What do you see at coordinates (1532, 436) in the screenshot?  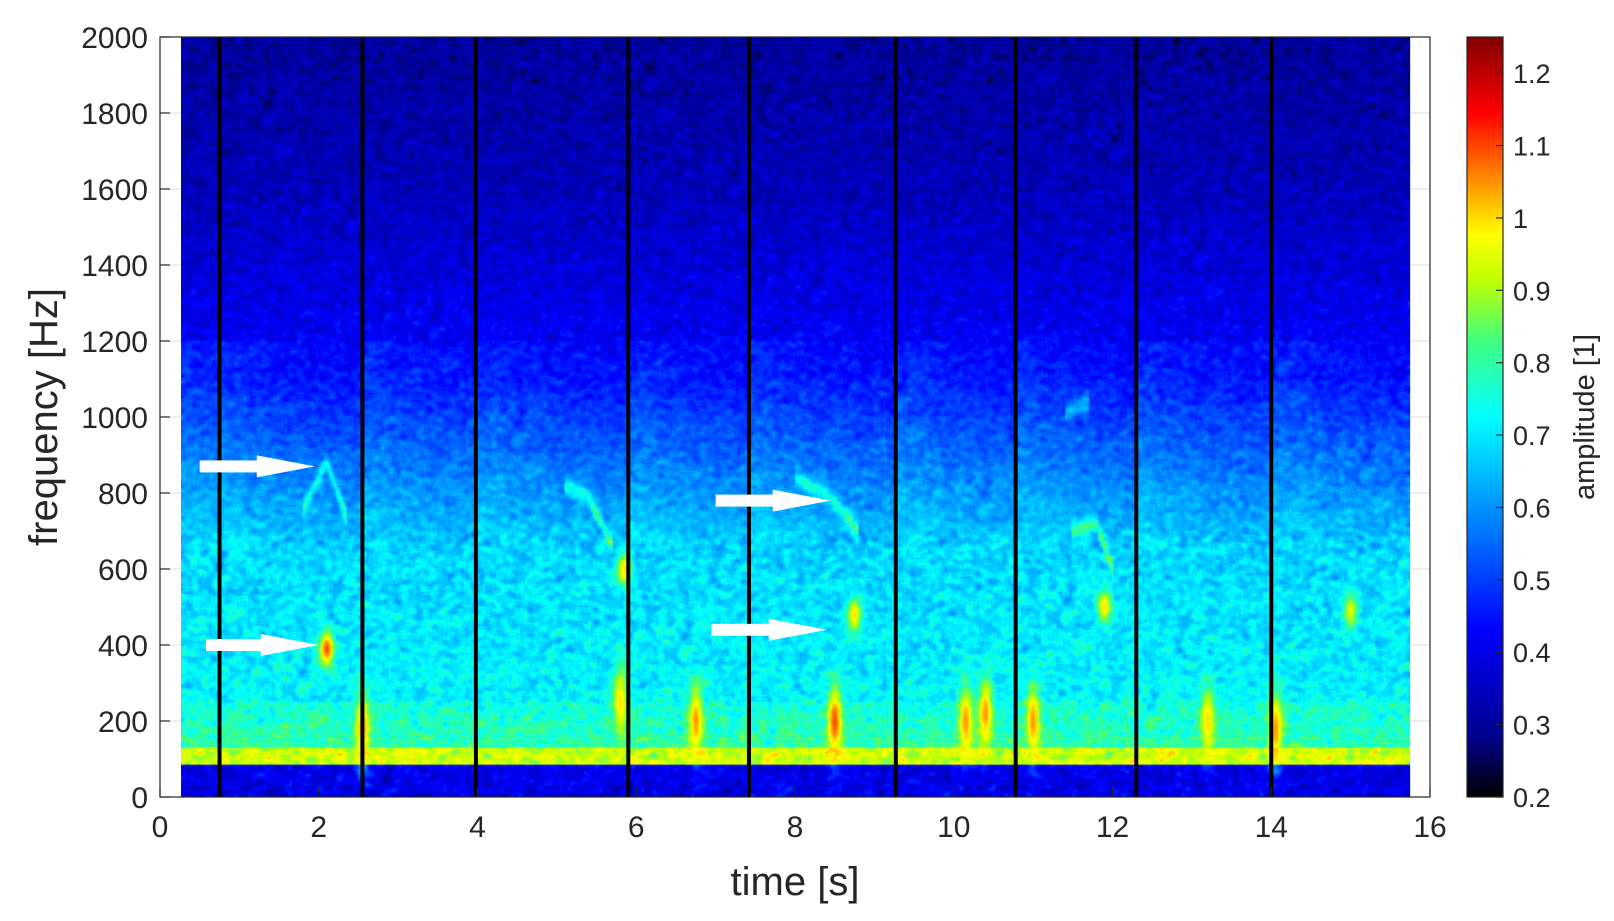 I see `colorbar-tick-label: 0.7` at bounding box center [1532, 436].